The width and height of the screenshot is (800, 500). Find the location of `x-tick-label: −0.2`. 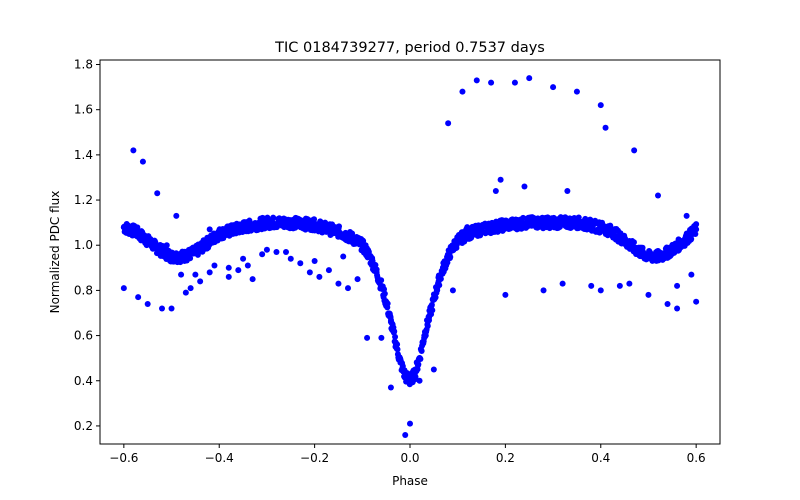

x-tick-label: −0.2 is located at coordinates (314, 458).